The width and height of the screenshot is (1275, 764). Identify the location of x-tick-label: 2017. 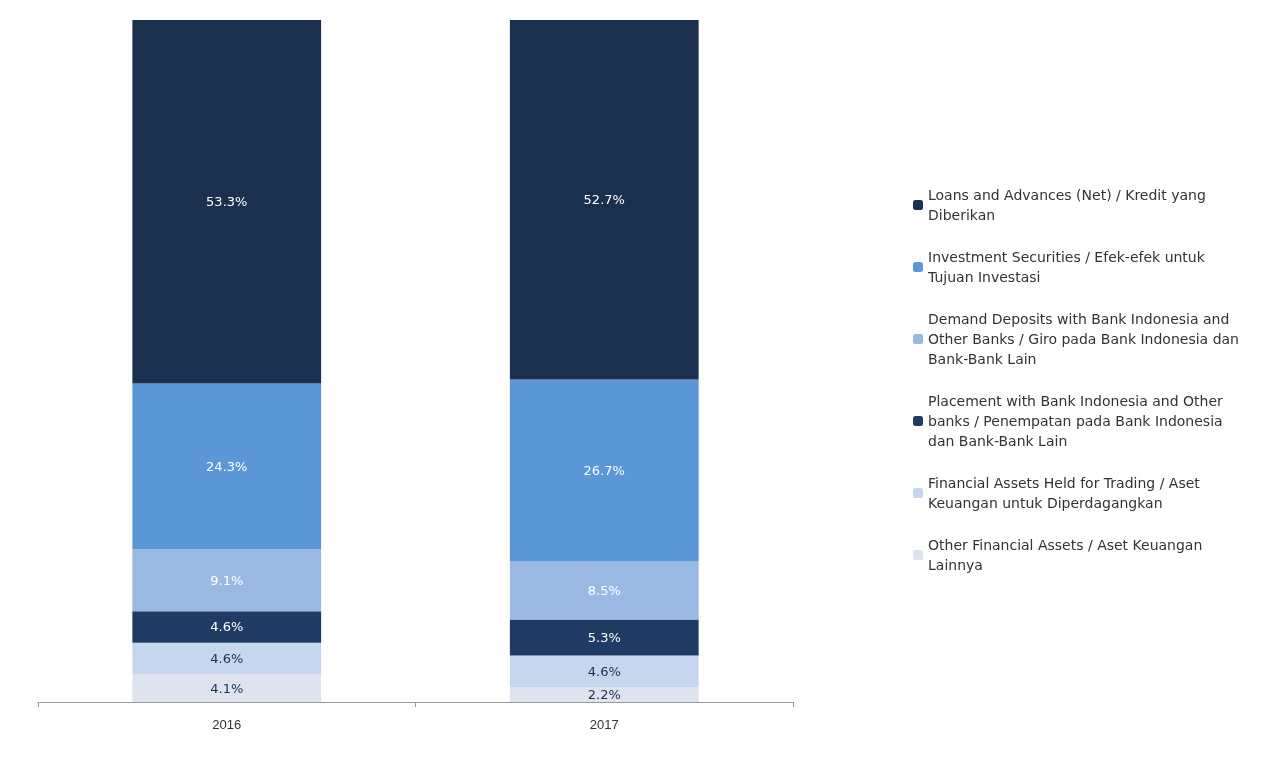
(604, 724).